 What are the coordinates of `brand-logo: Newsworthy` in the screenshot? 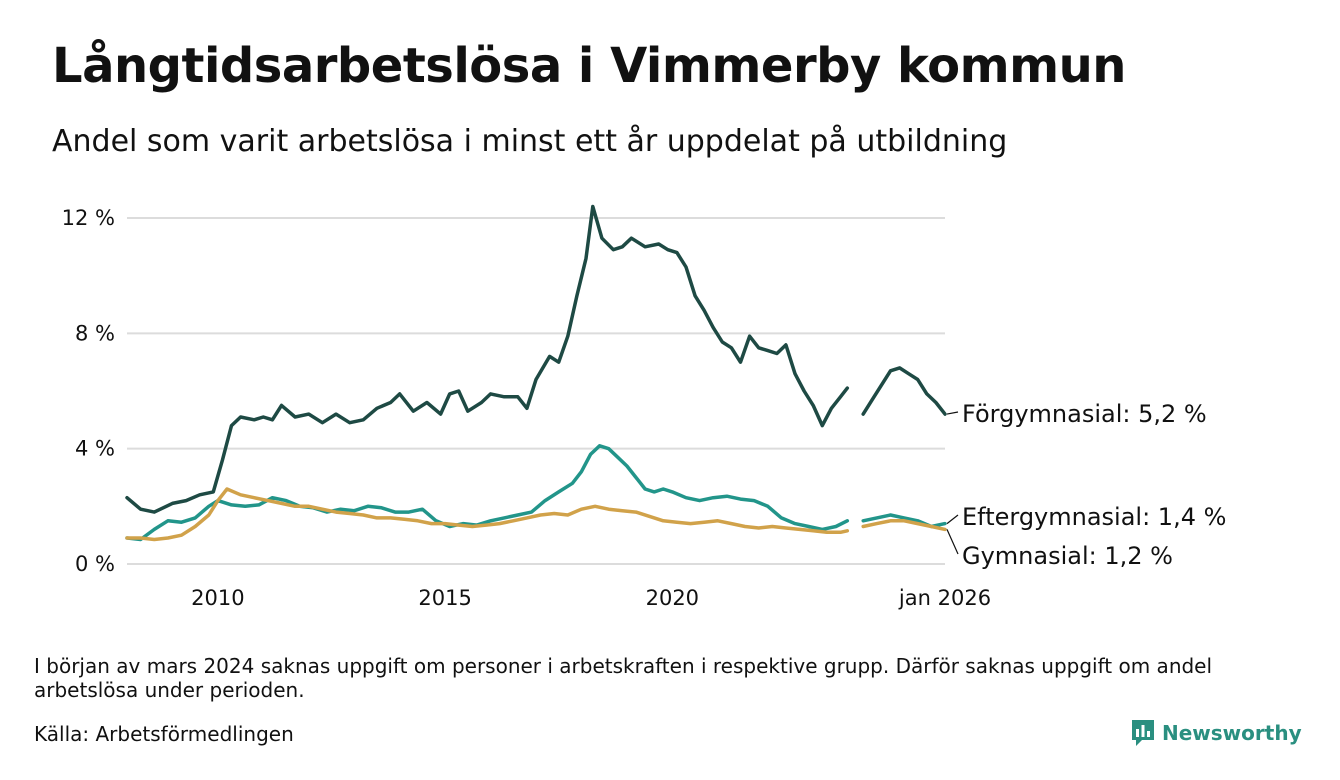 It's located at (1216, 733).